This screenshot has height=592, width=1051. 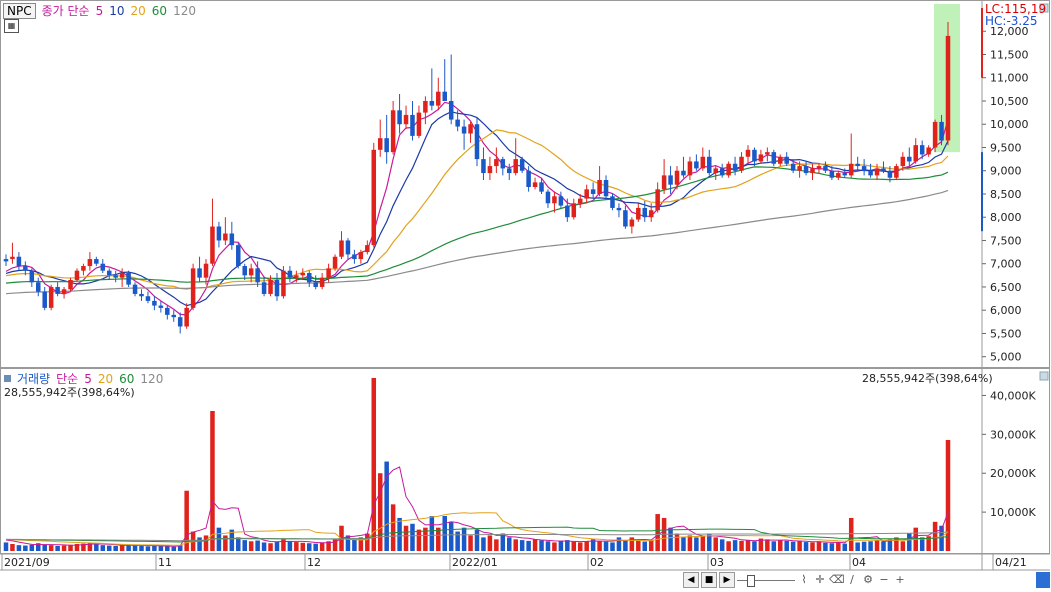 What do you see at coordinates (117, 10) in the screenshot?
I see `ma-period-10: 10` at bounding box center [117, 10].